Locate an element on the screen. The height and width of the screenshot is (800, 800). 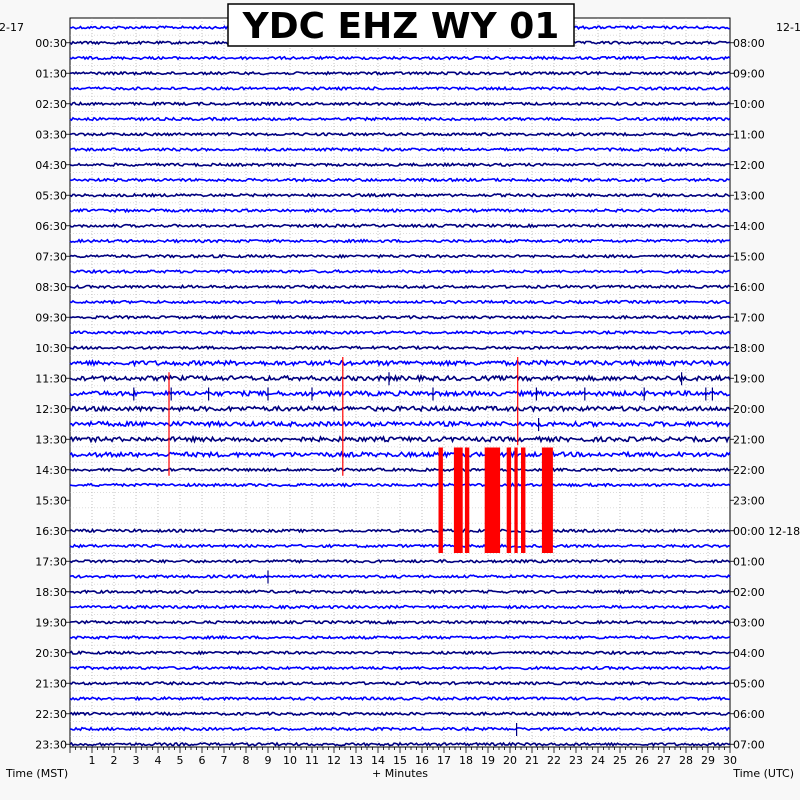
left-tick-label: 02:30 is located at coordinates (51, 104).